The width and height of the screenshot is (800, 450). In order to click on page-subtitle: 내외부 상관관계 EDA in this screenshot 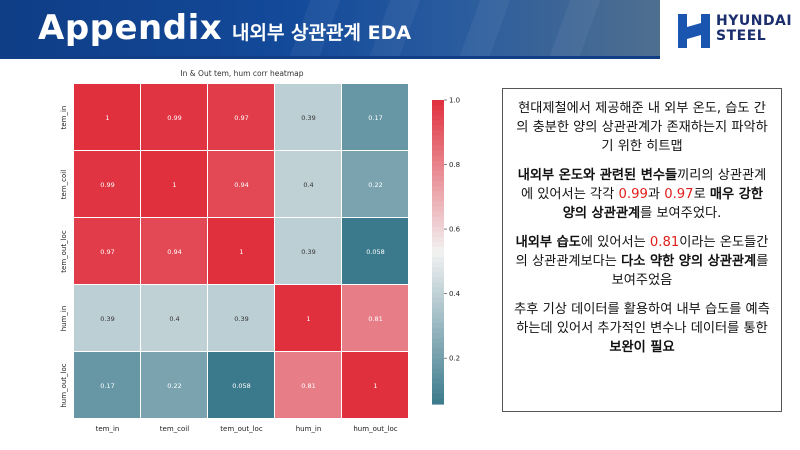, I will do `click(322, 33)`.